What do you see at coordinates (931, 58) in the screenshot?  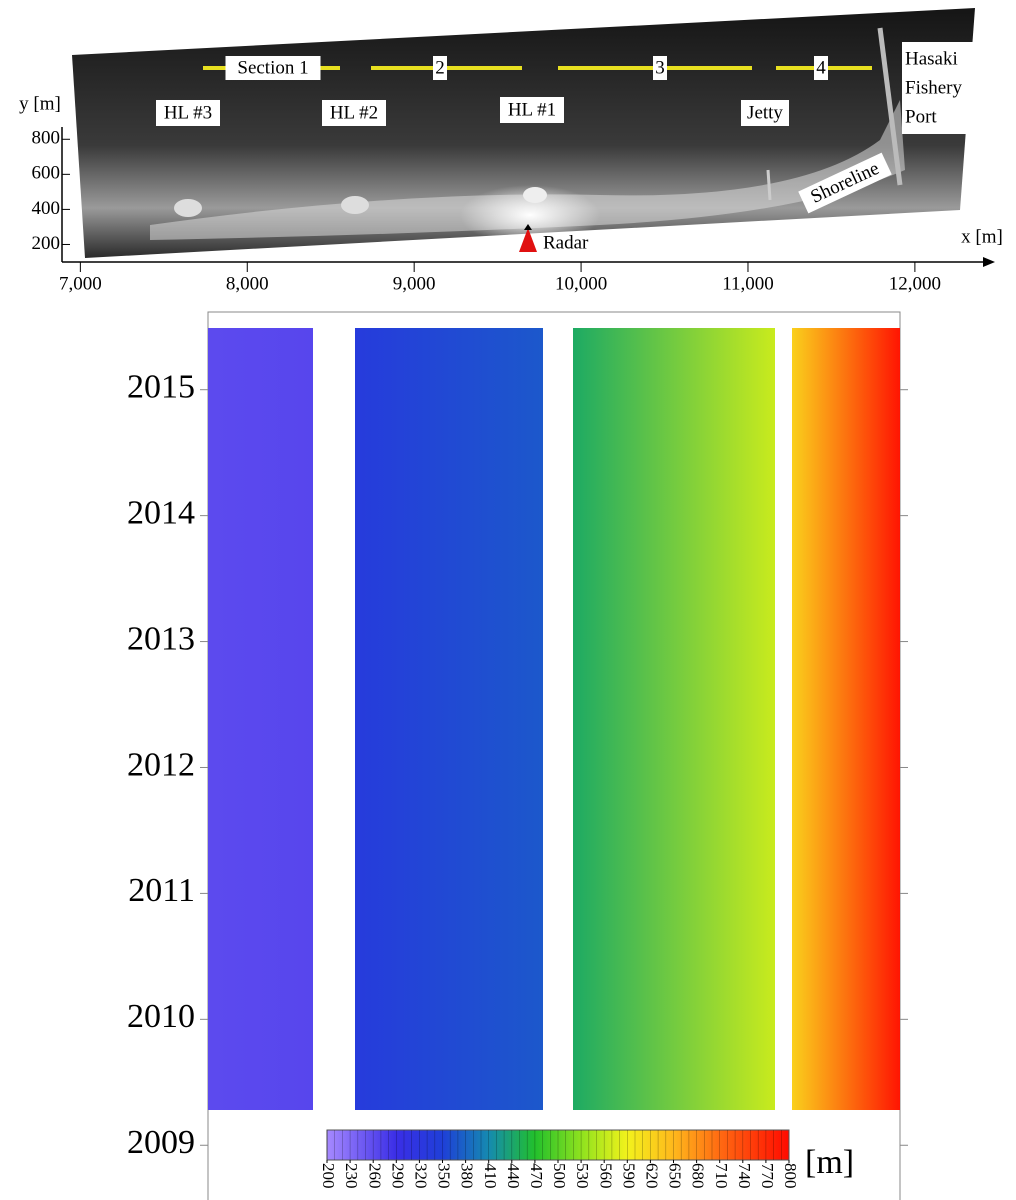 I see `port-label: Hasaki` at bounding box center [931, 58].